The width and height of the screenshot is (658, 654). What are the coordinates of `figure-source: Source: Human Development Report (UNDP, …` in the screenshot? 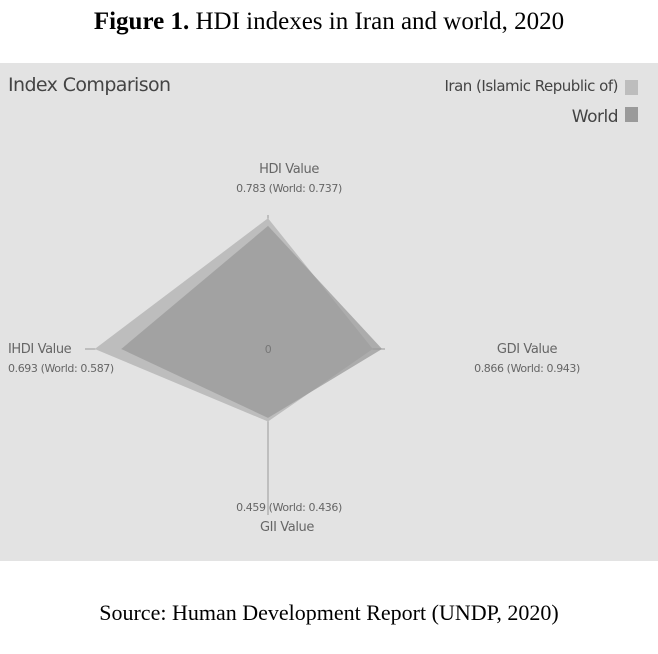 It's located at (329, 612).